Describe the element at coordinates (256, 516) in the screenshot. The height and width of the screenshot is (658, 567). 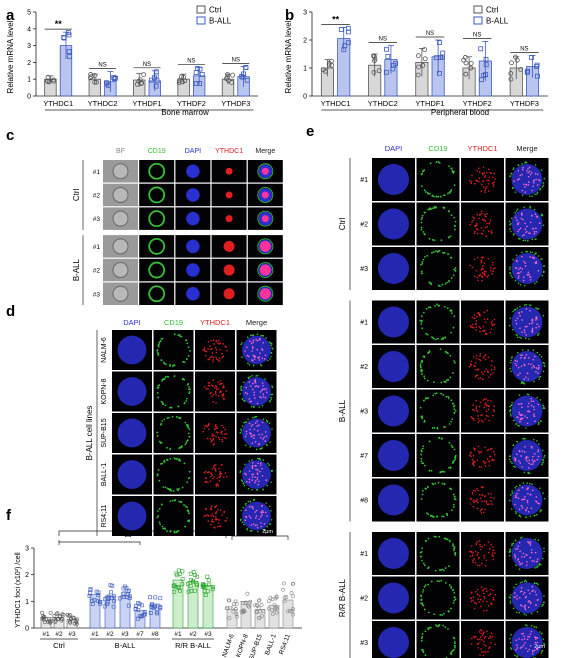
I see `micrograph-tile-merge` at that location.